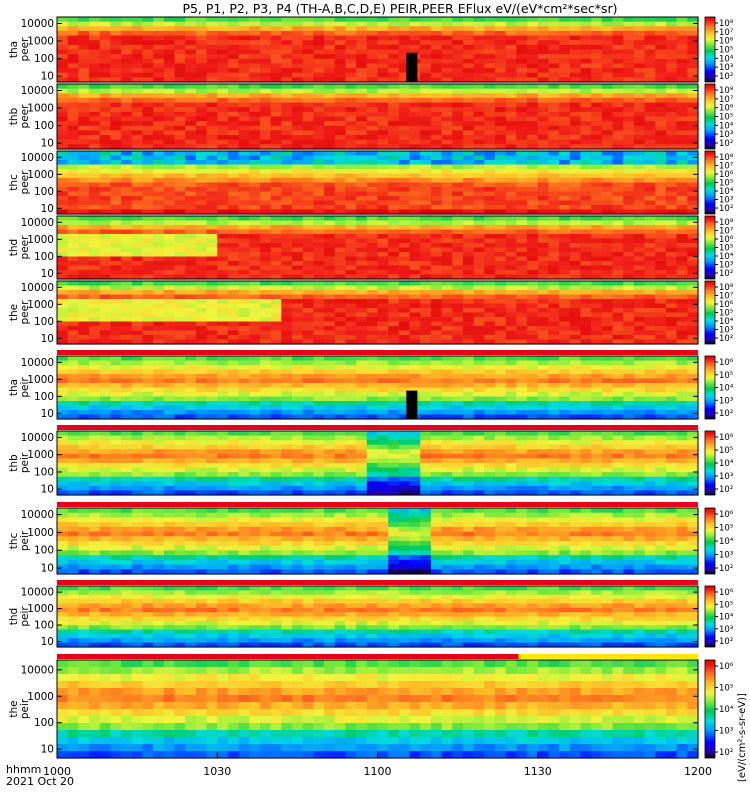 The image size is (750, 800). Describe the element at coordinates (710, 247) in the screenshot. I see `colorbar` at that location.